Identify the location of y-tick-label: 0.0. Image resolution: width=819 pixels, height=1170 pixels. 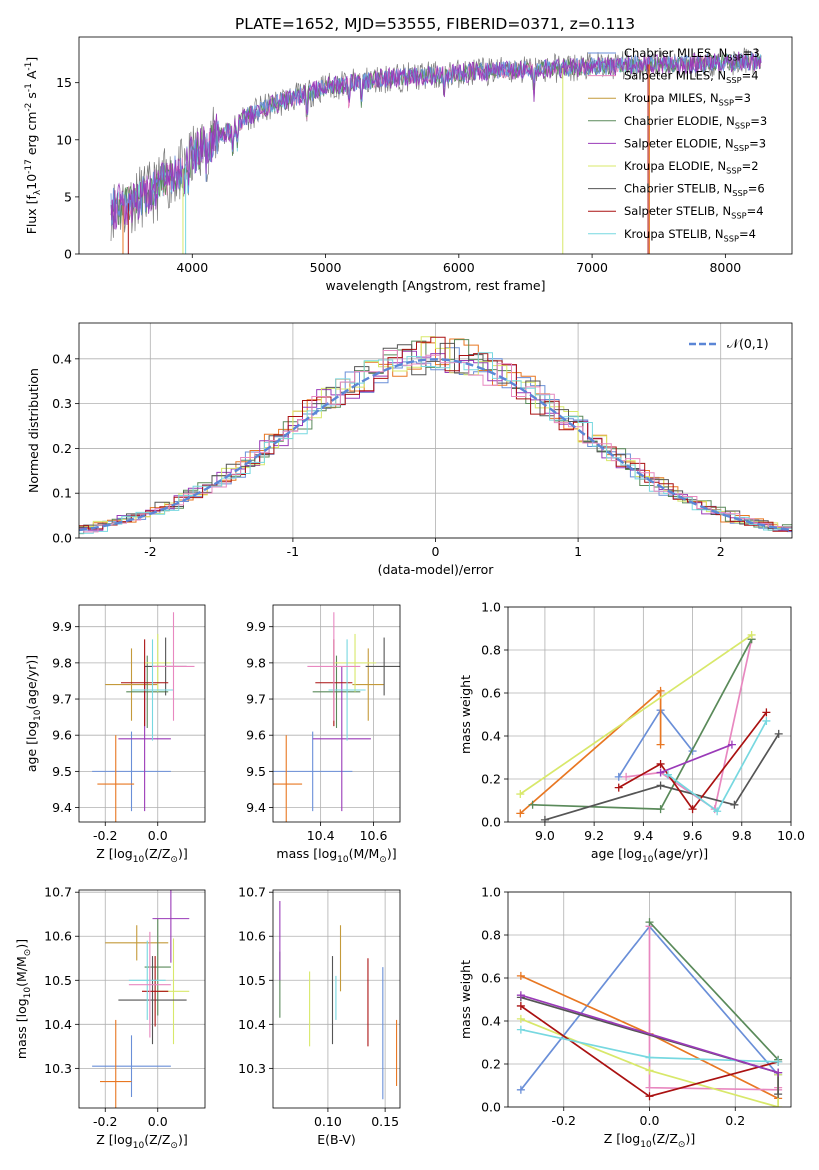
(62, 538).